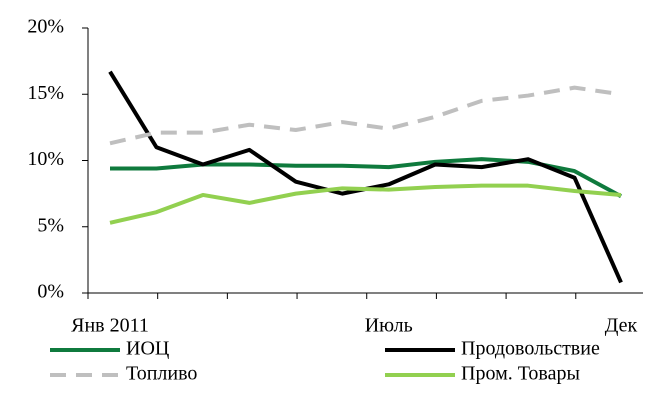 This screenshot has width=664, height=410. Describe the element at coordinates (45, 159) in the screenshot. I see `y-tick-label: 10%` at that location.